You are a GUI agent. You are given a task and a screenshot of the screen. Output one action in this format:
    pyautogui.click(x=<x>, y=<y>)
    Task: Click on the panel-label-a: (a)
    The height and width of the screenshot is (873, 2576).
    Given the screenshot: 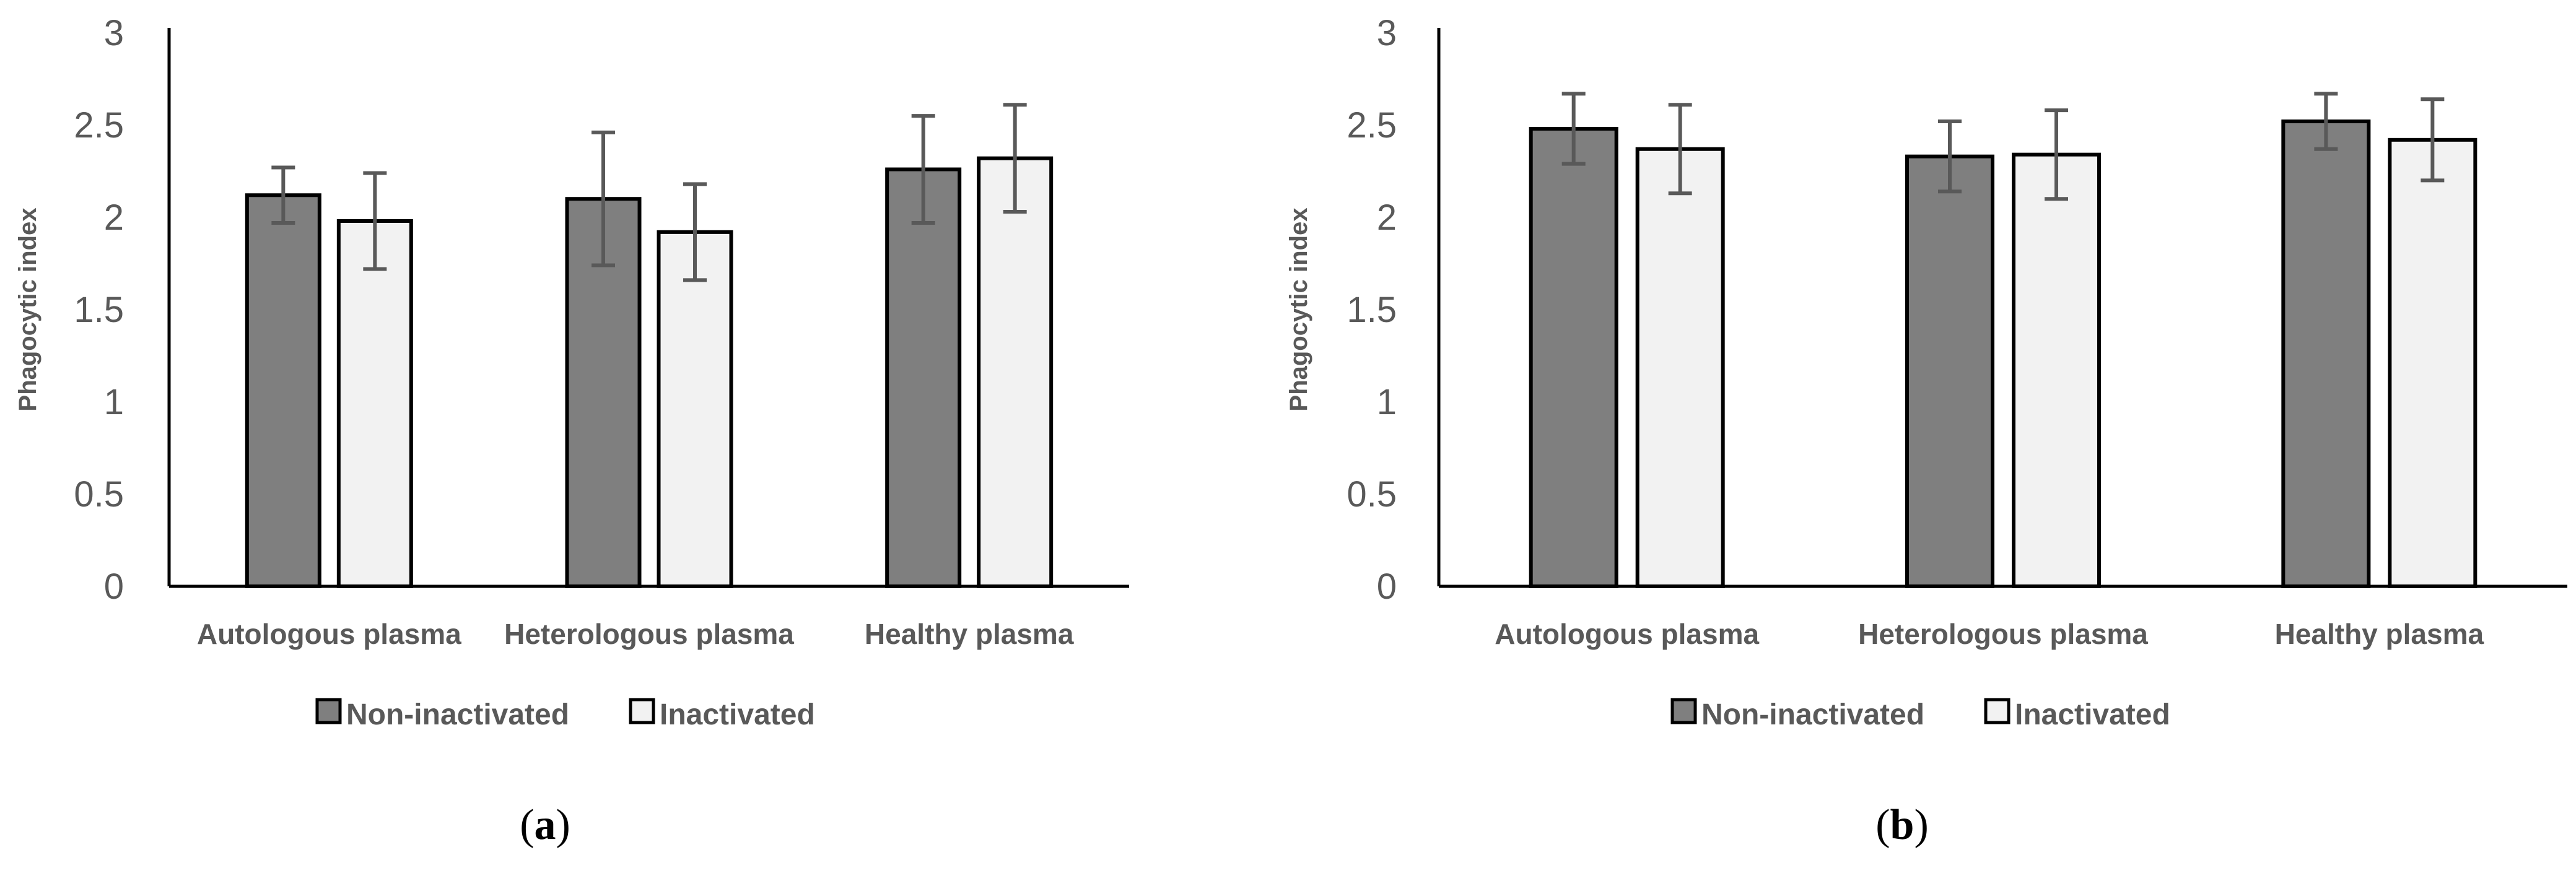 What is the action you would take?
    pyautogui.click(x=545, y=825)
    